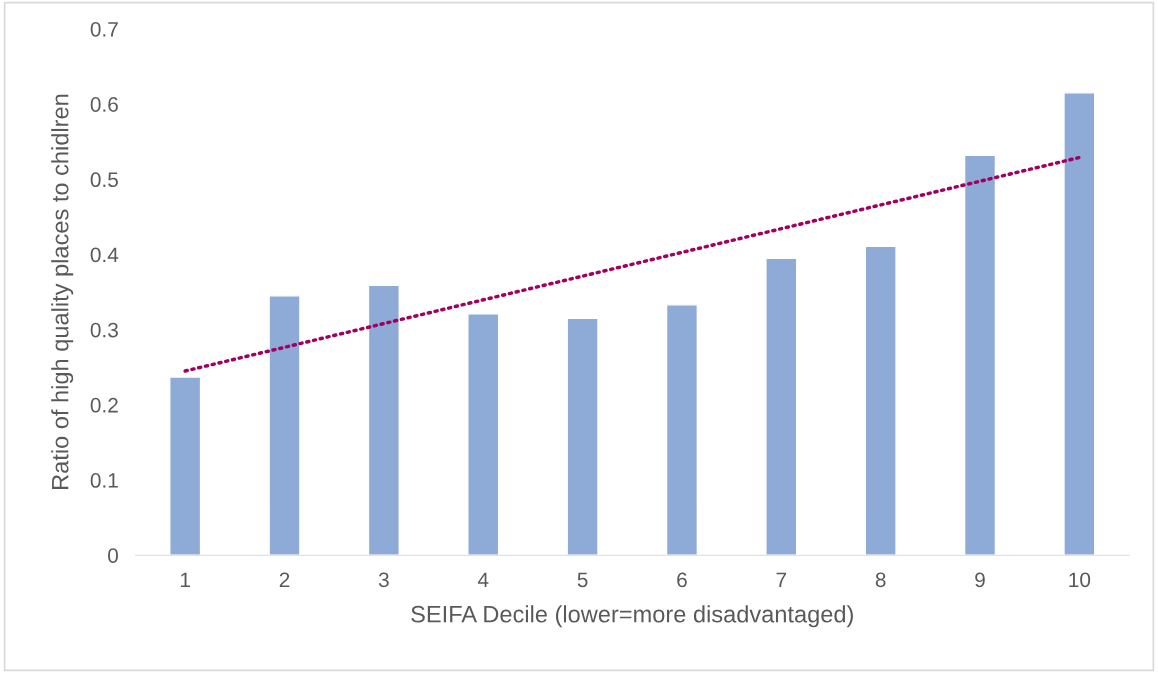 The width and height of the screenshot is (1158, 673). I want to click on x-tick-label: 7, so click(781, 579).